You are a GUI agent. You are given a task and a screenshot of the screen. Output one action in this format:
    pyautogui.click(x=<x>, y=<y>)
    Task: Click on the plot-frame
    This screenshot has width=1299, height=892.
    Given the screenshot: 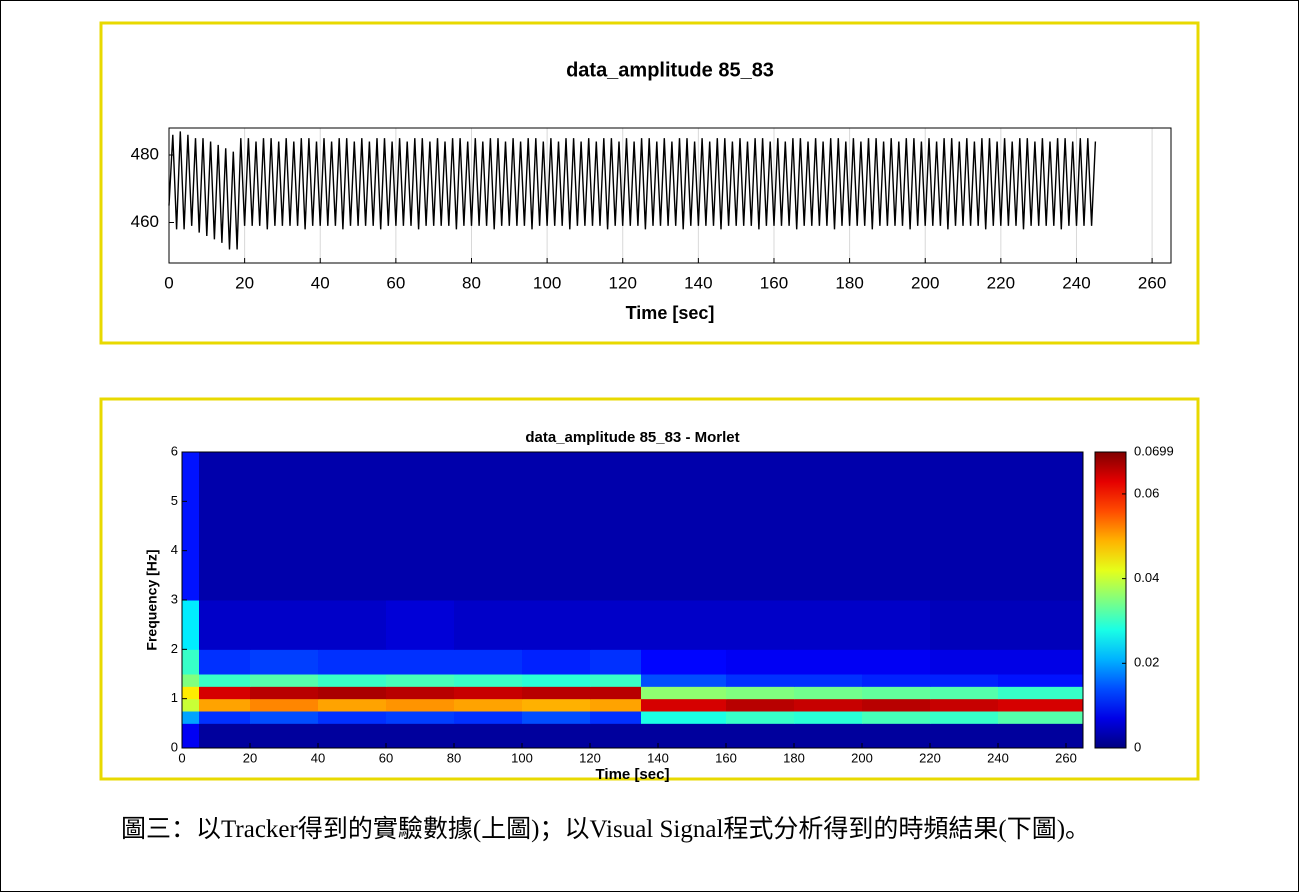 What is the action you would take?
    pyautogui.click(x=670, y=195)
    